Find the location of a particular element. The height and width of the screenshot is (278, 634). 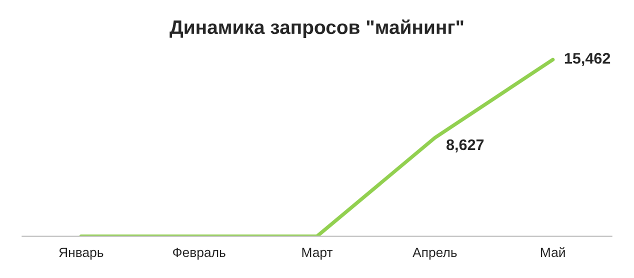

x-tick-label: Февраль is located at coordinates (199, 254).